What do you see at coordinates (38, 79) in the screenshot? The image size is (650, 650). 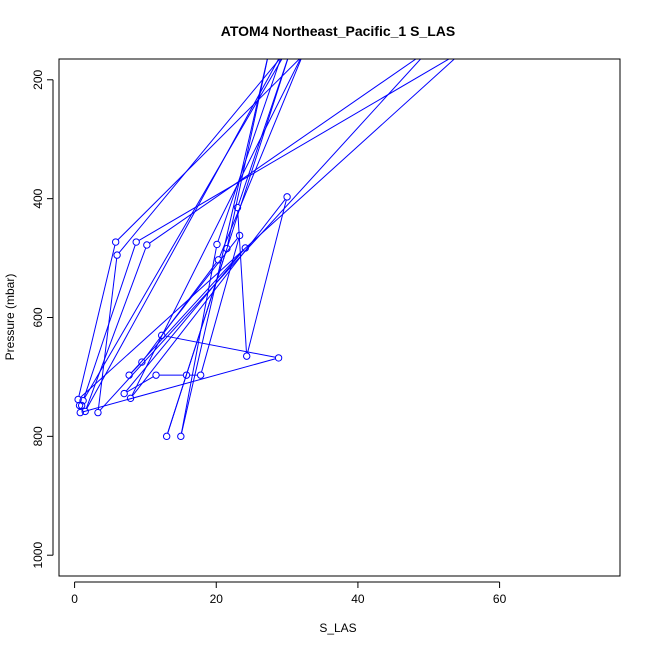 I see `y-tick-label: 200` at bounding box center [38, 79].